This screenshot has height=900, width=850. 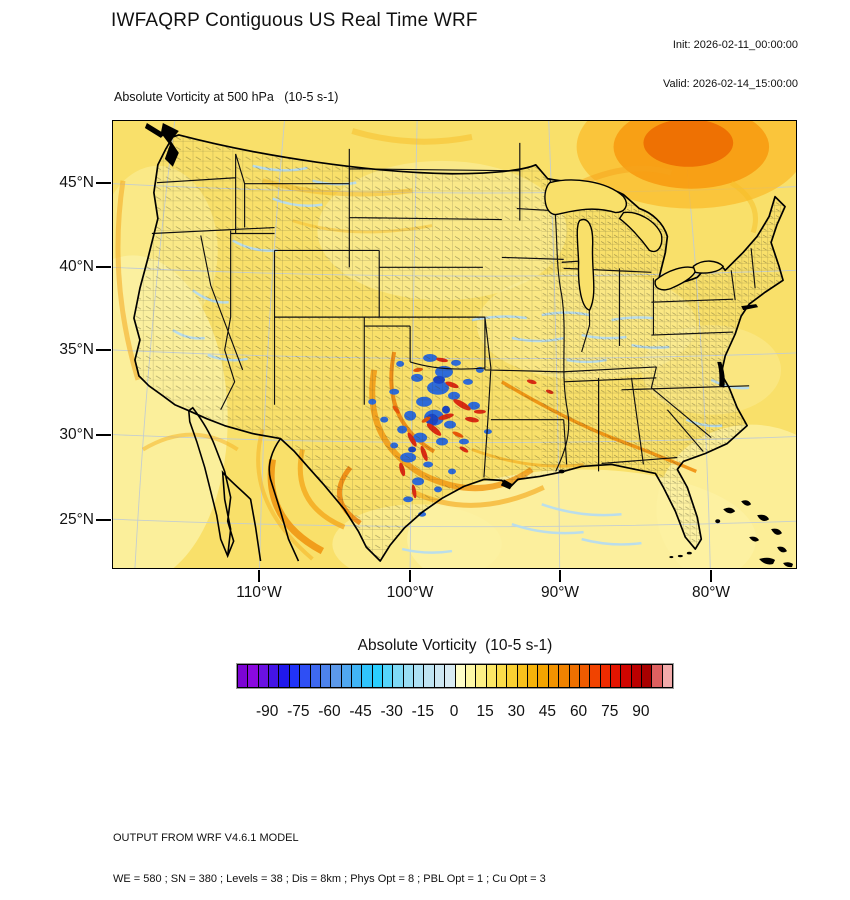 I want to click on colorbar-tick-label: 60, so click(x=578, y=711).